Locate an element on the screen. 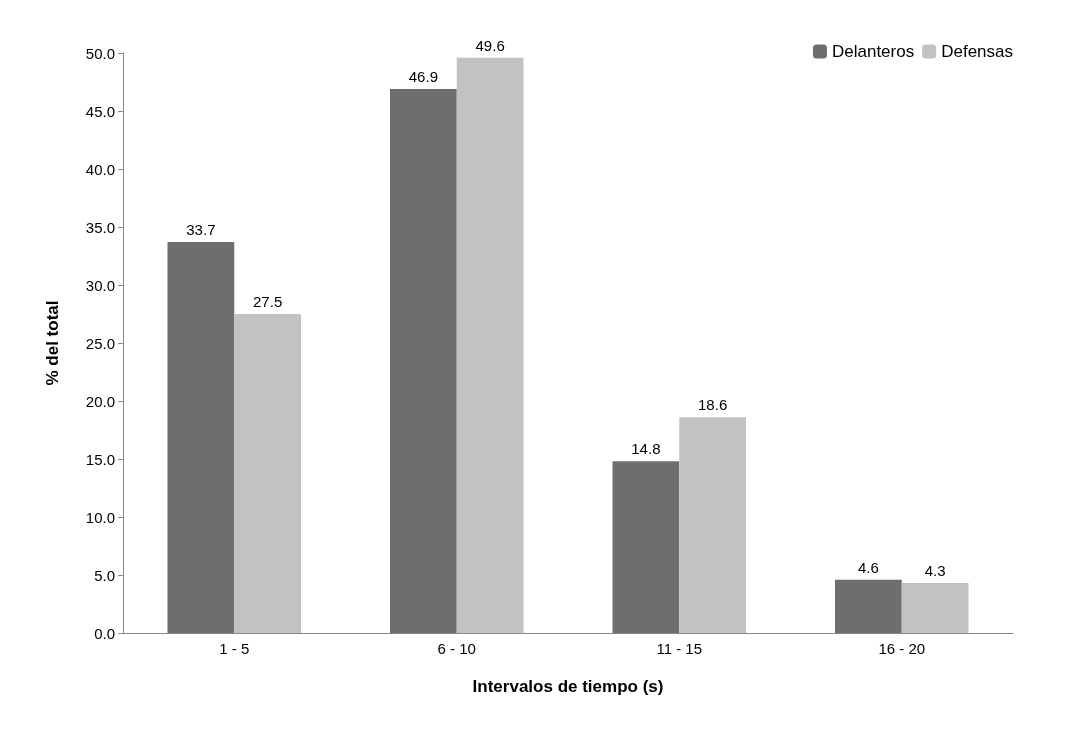  x-tick-label: 11 - 15 is located at coordinates (679, 648).